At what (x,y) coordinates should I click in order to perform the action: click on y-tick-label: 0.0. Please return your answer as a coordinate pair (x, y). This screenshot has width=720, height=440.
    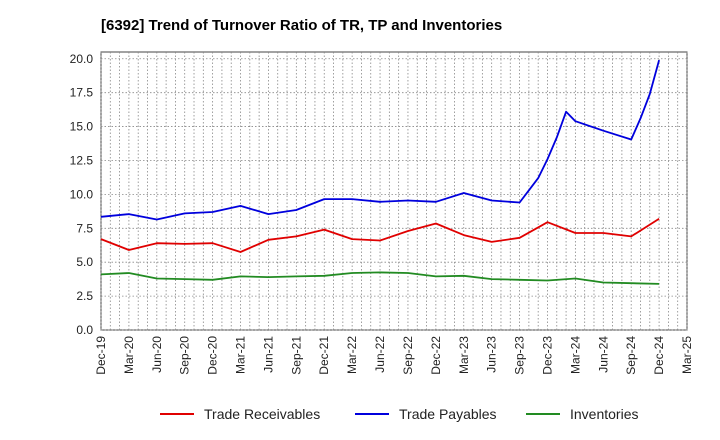
    Looking at the image, I should click on (84, 330).